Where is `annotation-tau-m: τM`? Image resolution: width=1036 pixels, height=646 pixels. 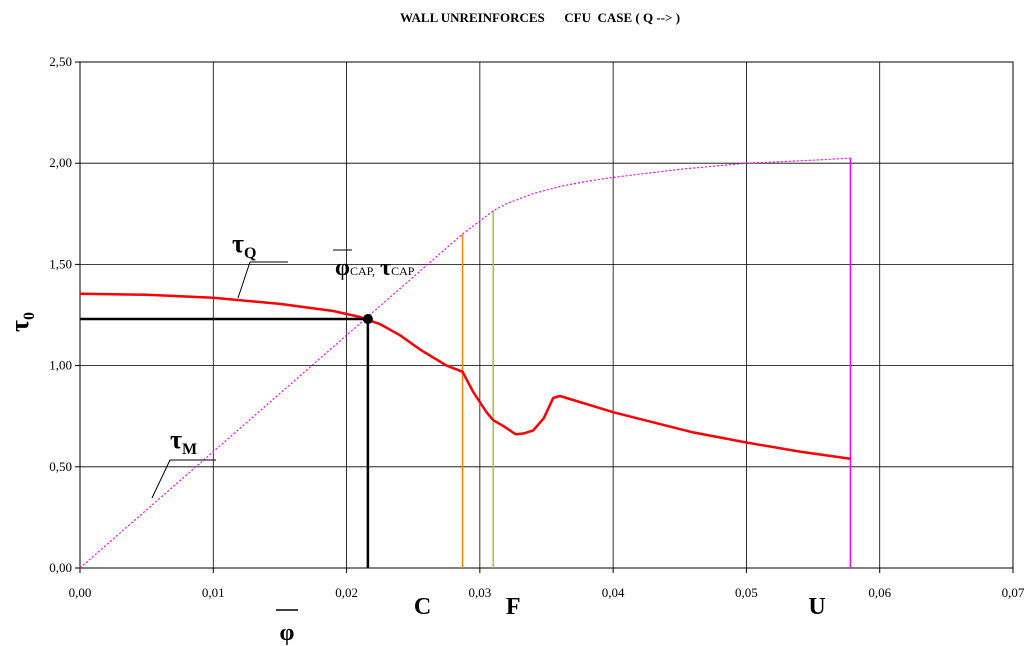 annotation-tau-m: τM is located at coordinates (183, 462).